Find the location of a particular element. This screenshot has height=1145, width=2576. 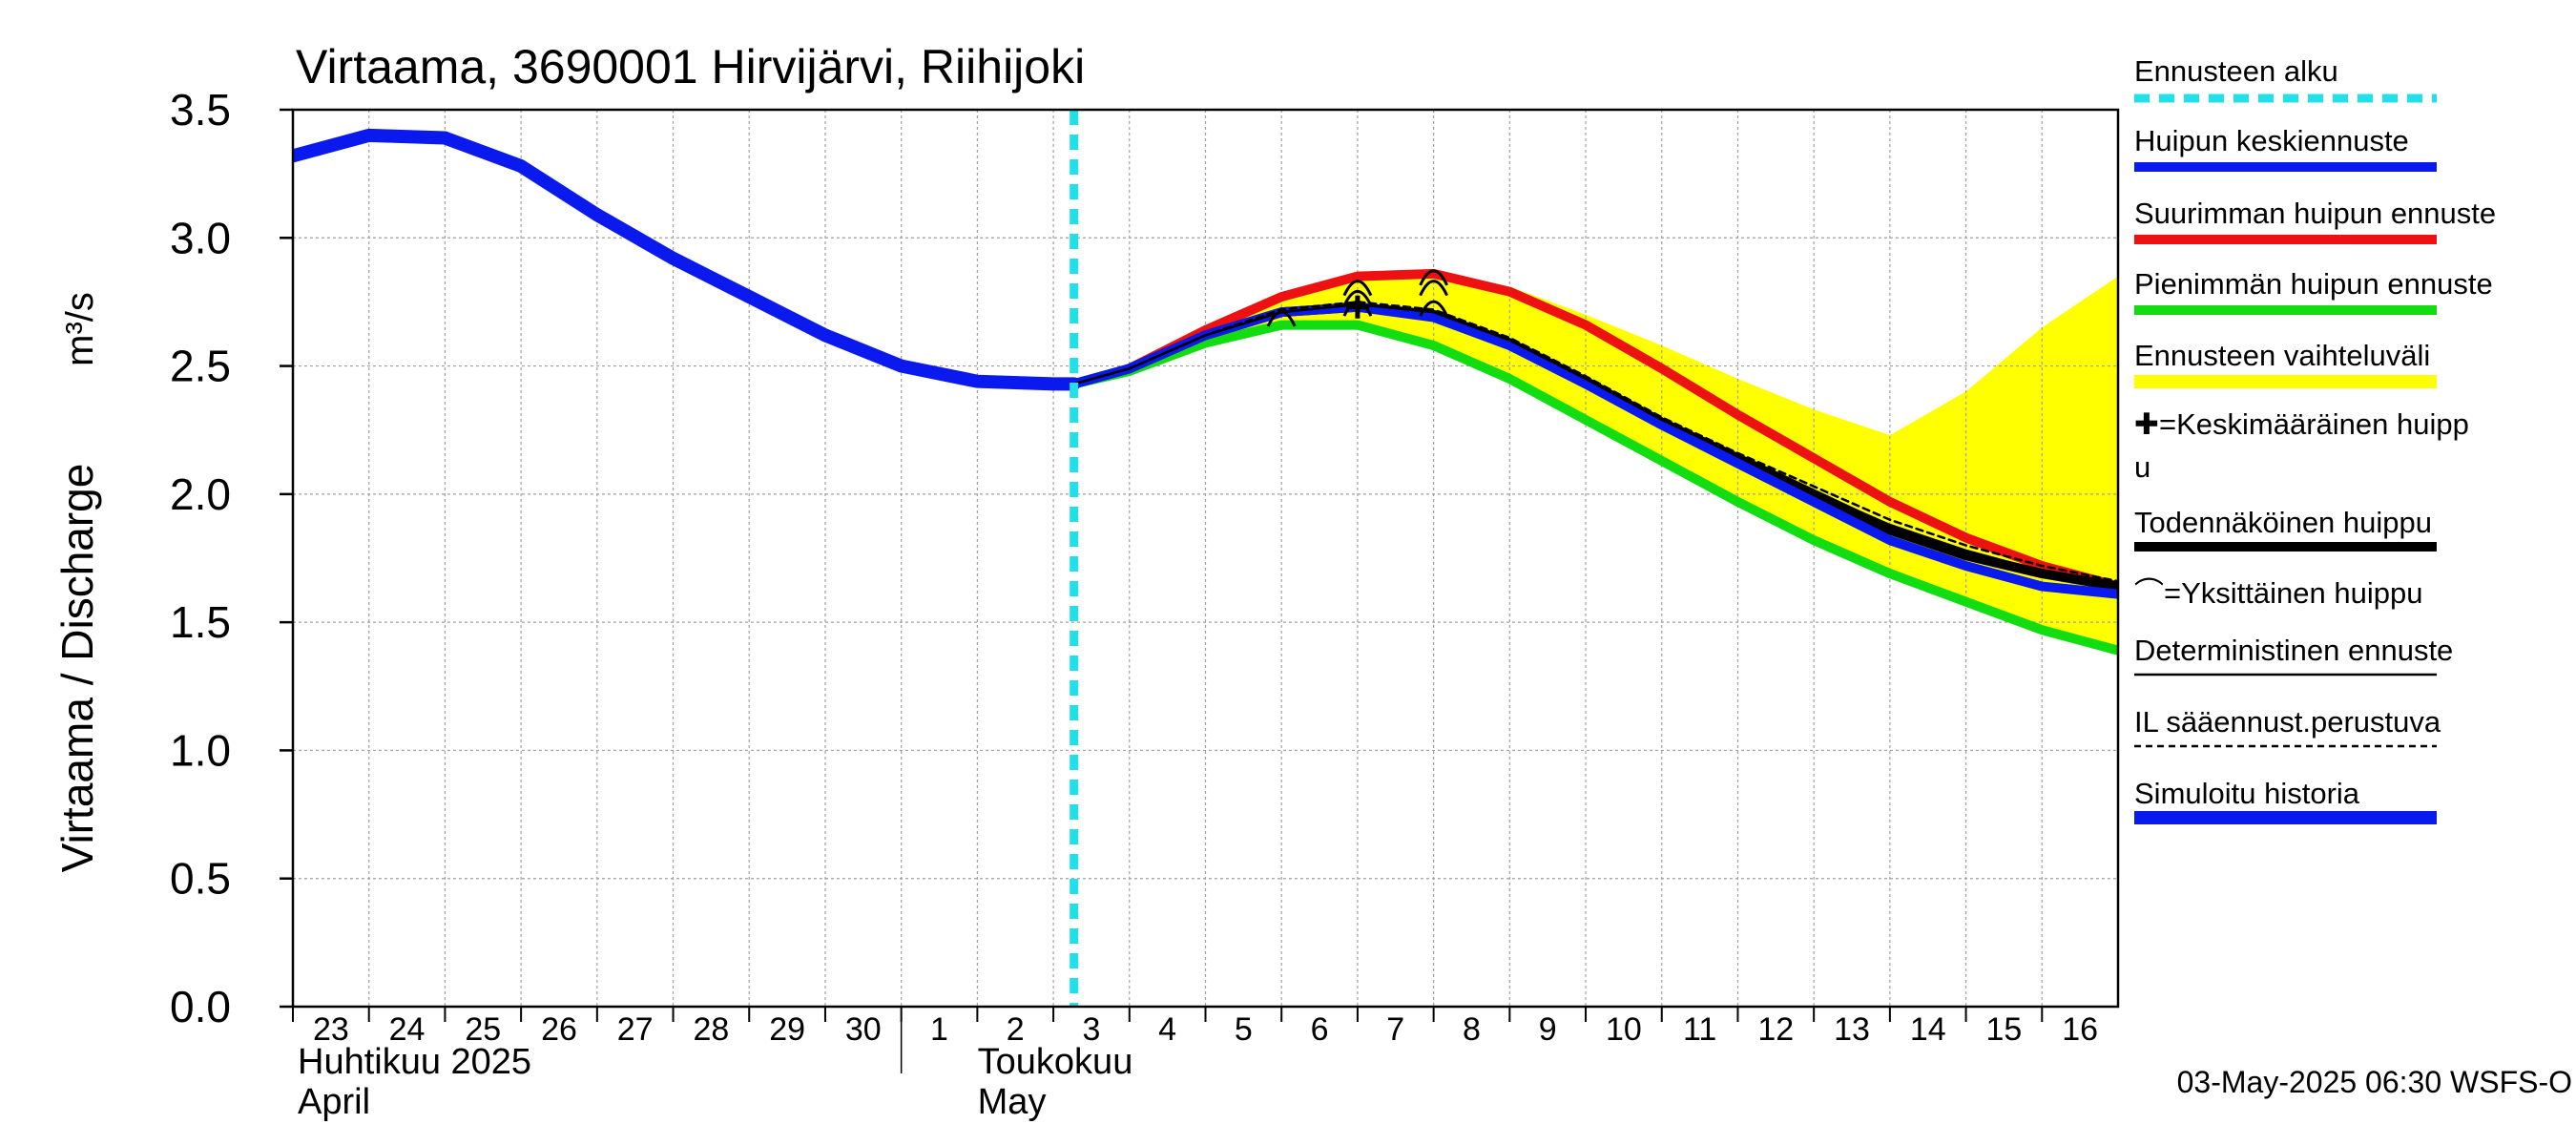

x-tick-label: 1 is located at coordinates (939, 1029).